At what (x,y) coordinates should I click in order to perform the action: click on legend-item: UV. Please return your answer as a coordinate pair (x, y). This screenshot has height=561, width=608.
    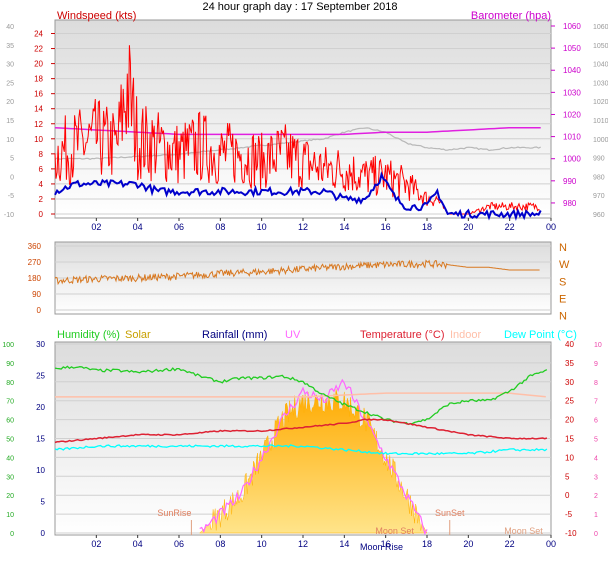
    Looking at the image, I should click on (293, 335).